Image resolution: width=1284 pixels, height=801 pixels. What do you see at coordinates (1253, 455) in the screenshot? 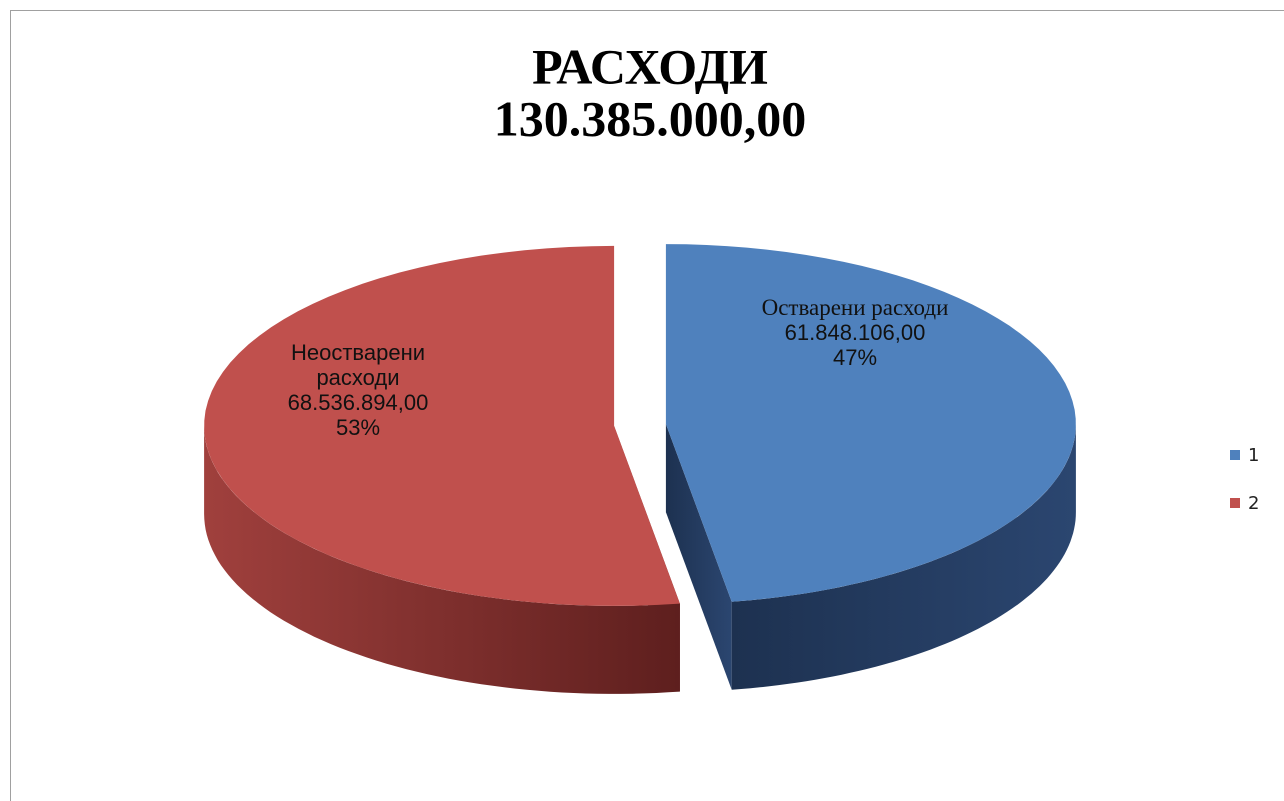
I see `legend-label: 1` at bounding box center [1253, 455].